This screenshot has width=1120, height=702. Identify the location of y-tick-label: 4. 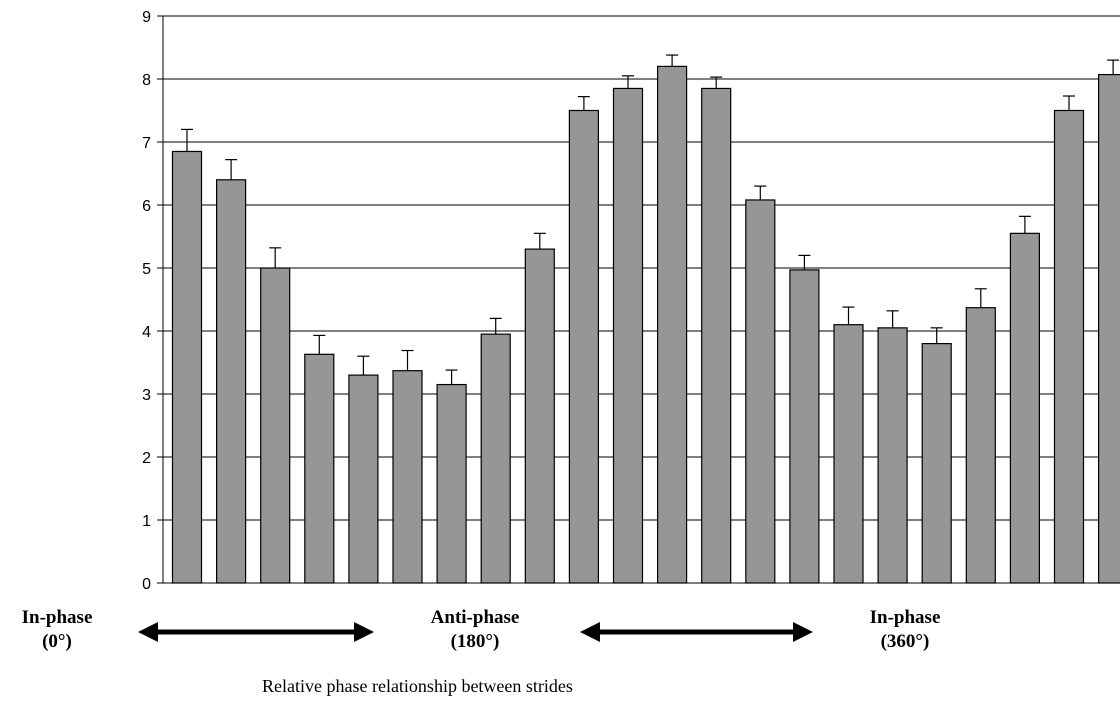
(146, 332).